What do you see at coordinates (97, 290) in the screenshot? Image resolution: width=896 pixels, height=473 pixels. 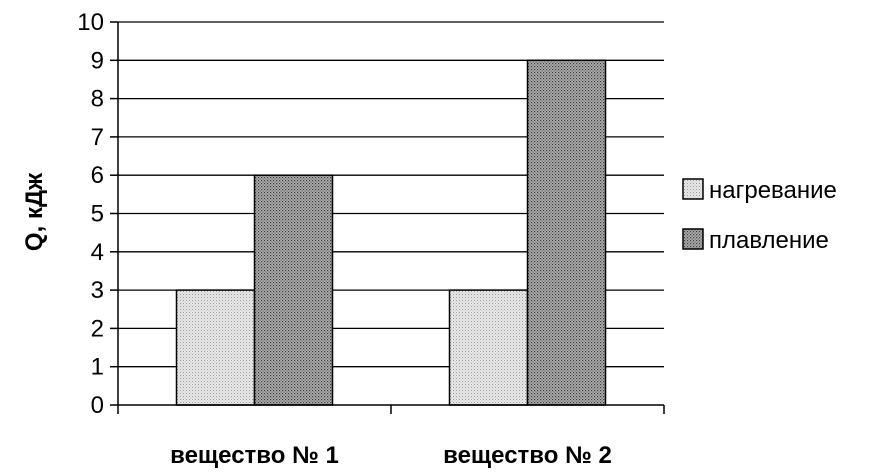 I see `y-tick-label: 3` at bounding box center [97, 290].